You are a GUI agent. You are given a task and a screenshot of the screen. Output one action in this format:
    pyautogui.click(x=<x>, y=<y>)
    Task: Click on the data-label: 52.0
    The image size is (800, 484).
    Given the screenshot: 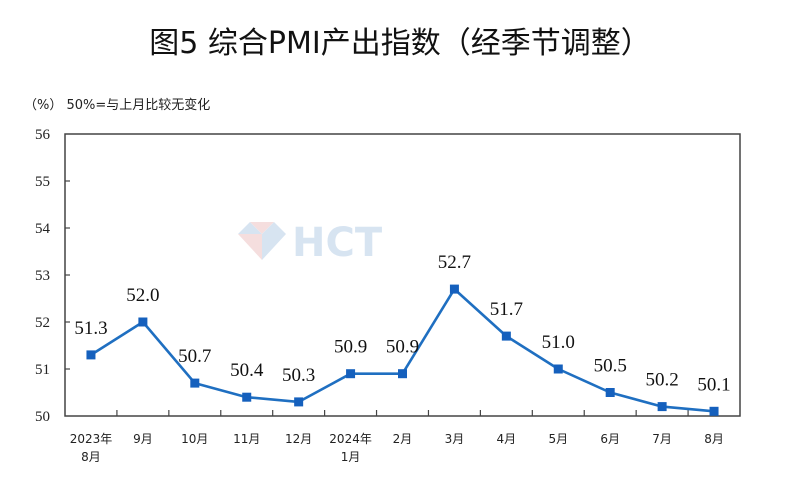 What is the action you would take?
    pyautogui.click(x=142, y=295)
    